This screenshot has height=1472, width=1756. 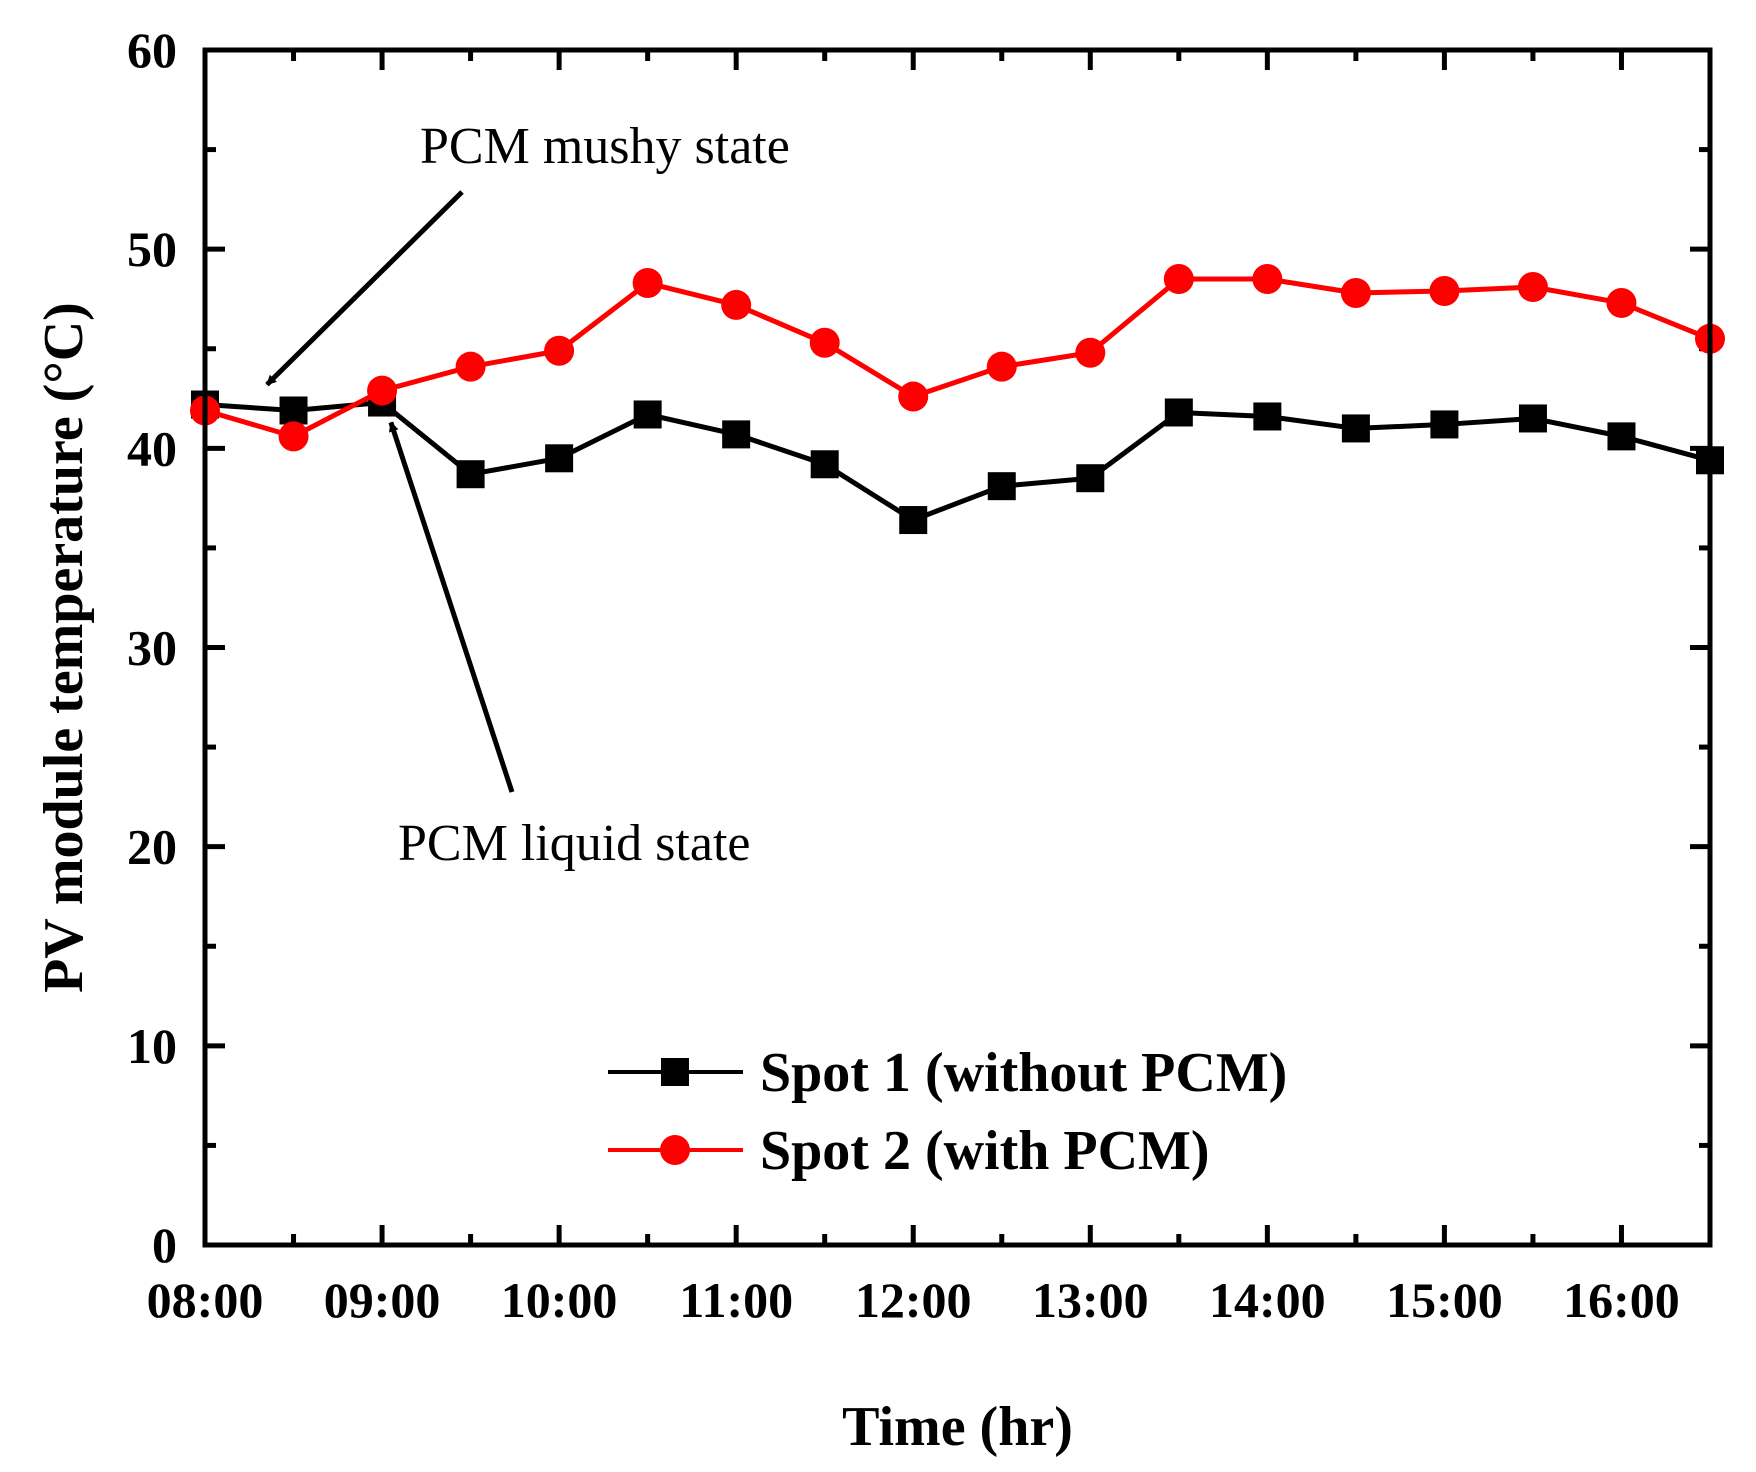 I want to click on x-axis-title: Time (hr), so click(x=957, y=1427).